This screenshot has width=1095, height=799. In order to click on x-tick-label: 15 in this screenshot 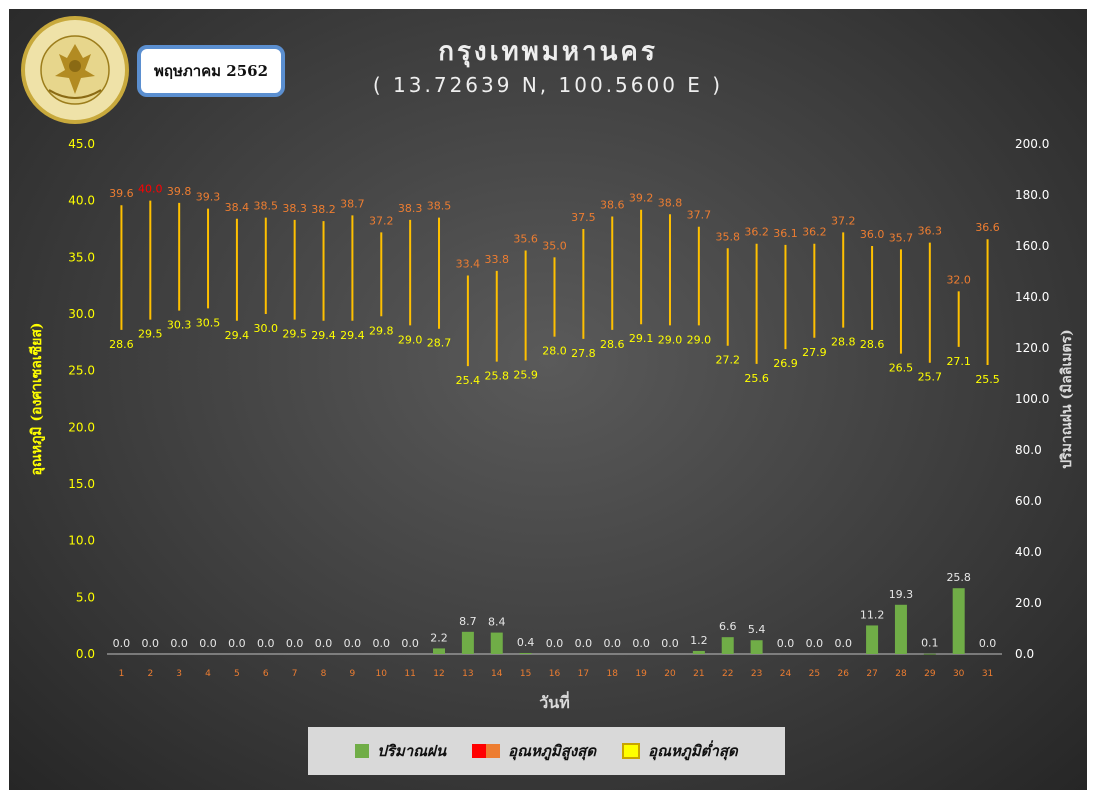, I will do `click(525, 674)`.